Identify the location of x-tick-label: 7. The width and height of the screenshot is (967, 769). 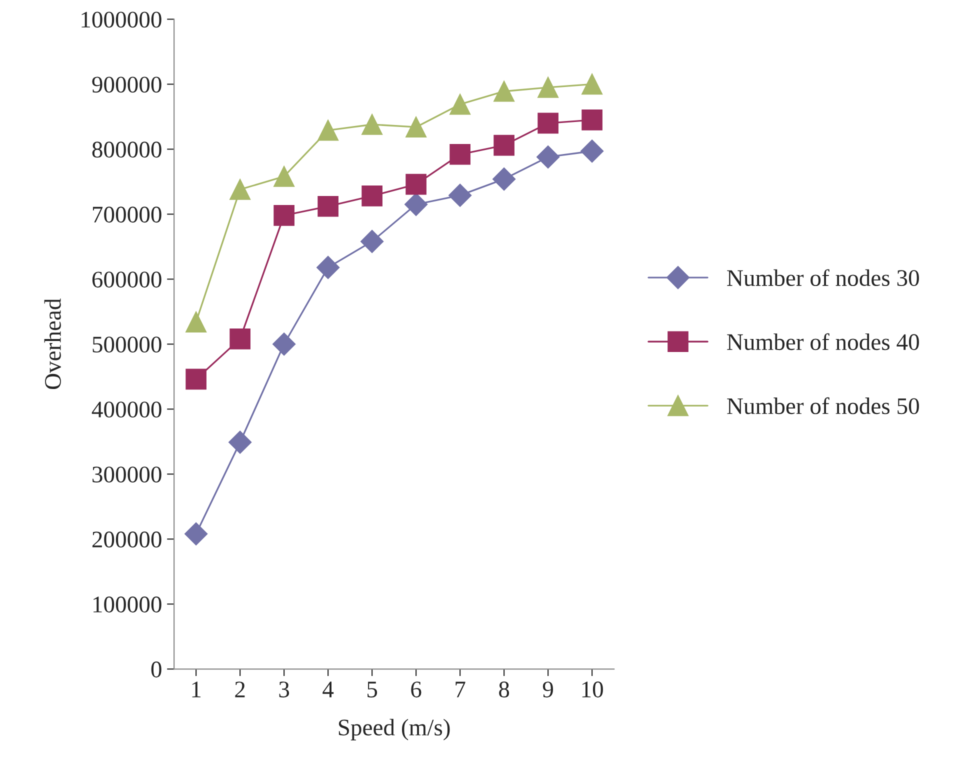
(461, 690).